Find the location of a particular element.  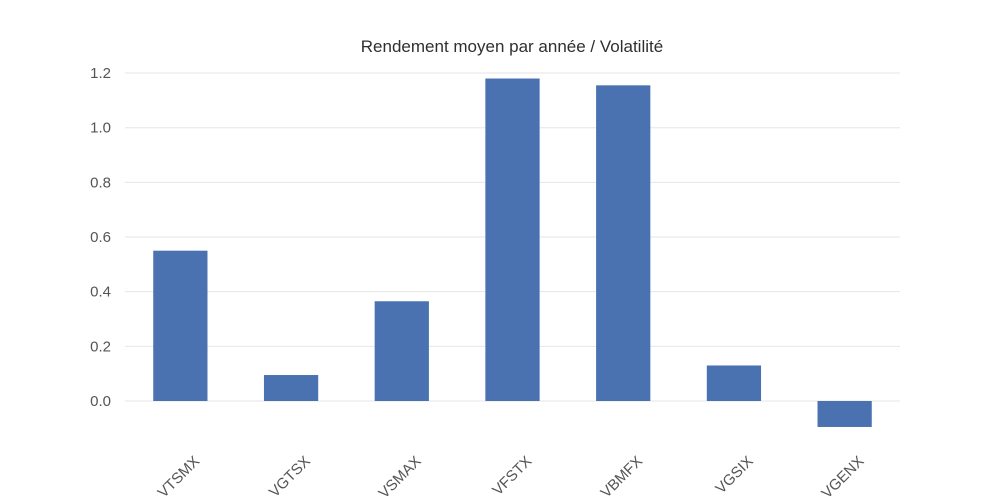

y-axis-ticks: 0.0 0.2 0.4 0.6 0.8 1.0 1.2 is located at coordinates (100, 237).